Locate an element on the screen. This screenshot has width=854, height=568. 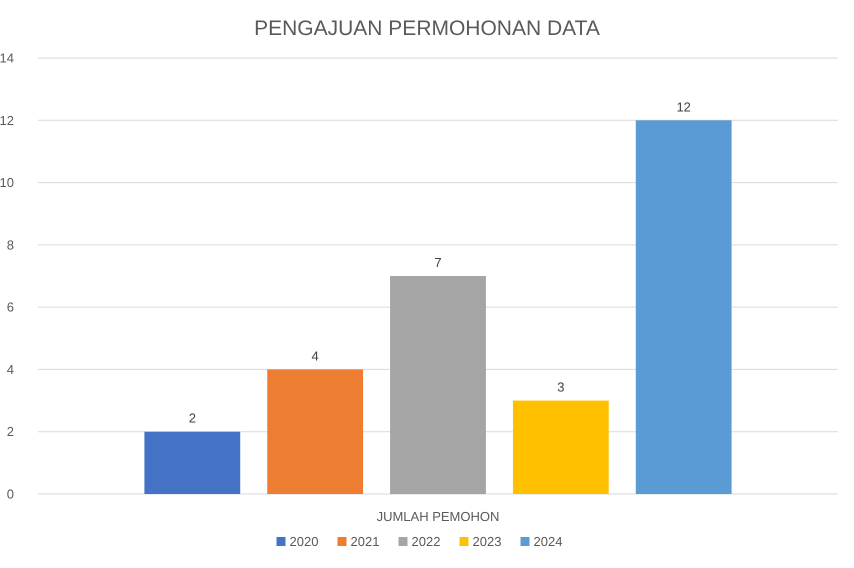
y-tick-label: 14 is located at coordinates (7, 58).